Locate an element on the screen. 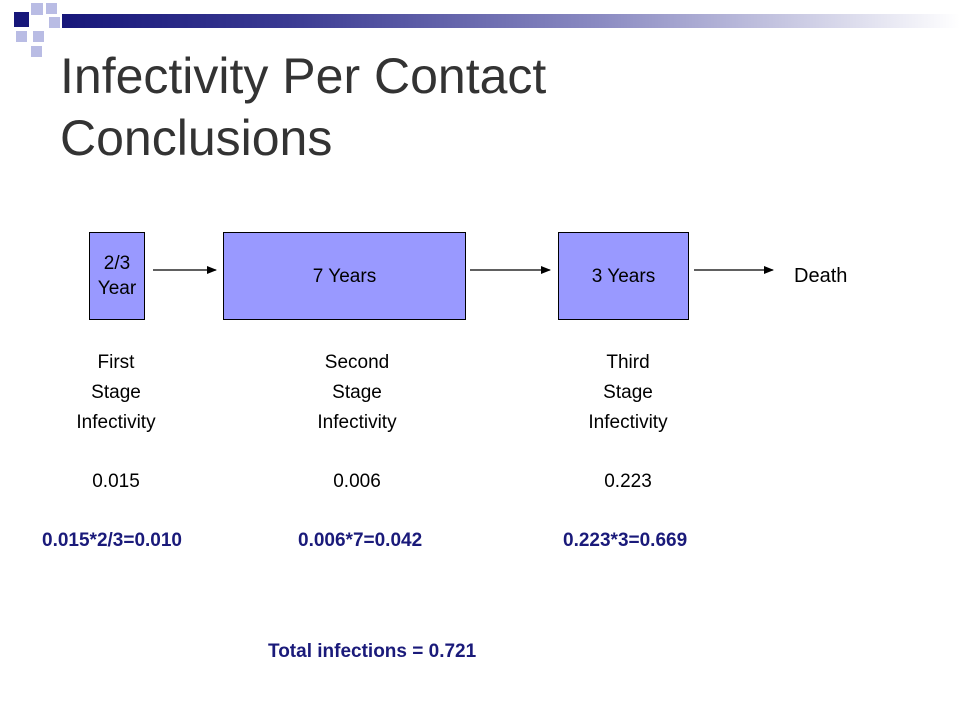  stage-label-third-line-2: Stage is located at coordinates (628, 392).